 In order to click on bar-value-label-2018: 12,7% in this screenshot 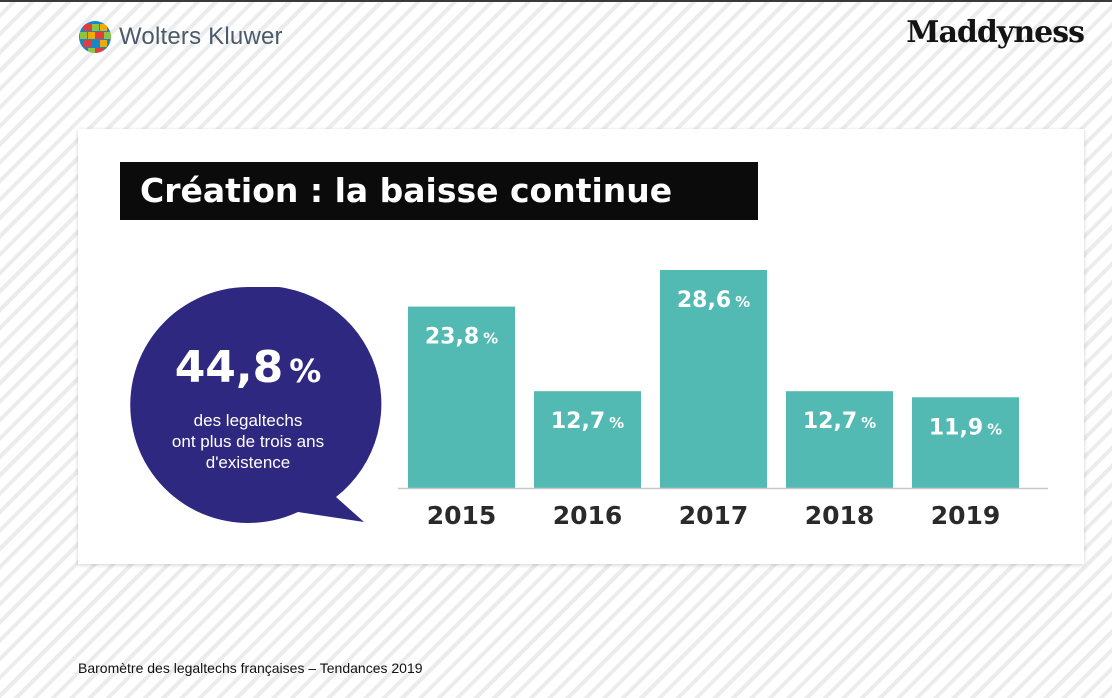, I will do `click(839, 421)`.